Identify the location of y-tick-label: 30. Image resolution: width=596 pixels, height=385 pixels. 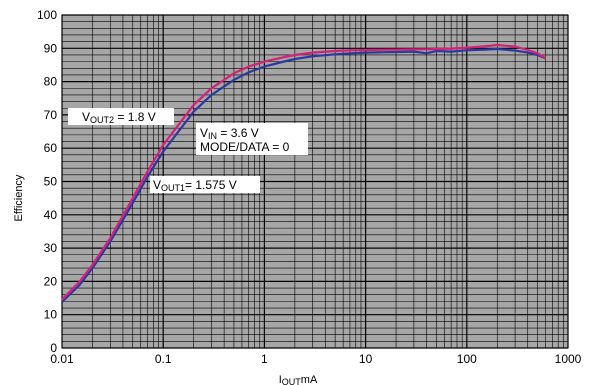
(51, 248).